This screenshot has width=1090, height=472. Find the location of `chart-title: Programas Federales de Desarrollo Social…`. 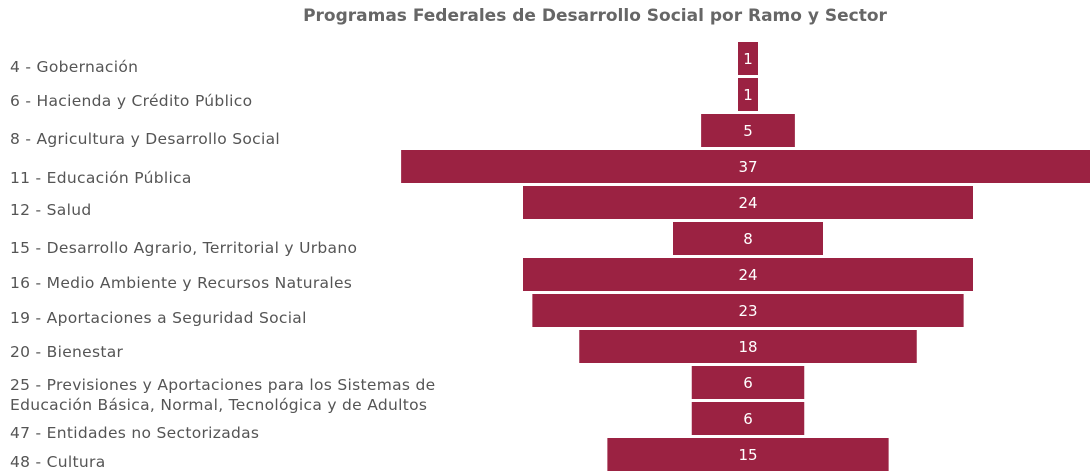

chart-title: Programas Federales de Desarrollo Social… is located at coordinates (595, 16).